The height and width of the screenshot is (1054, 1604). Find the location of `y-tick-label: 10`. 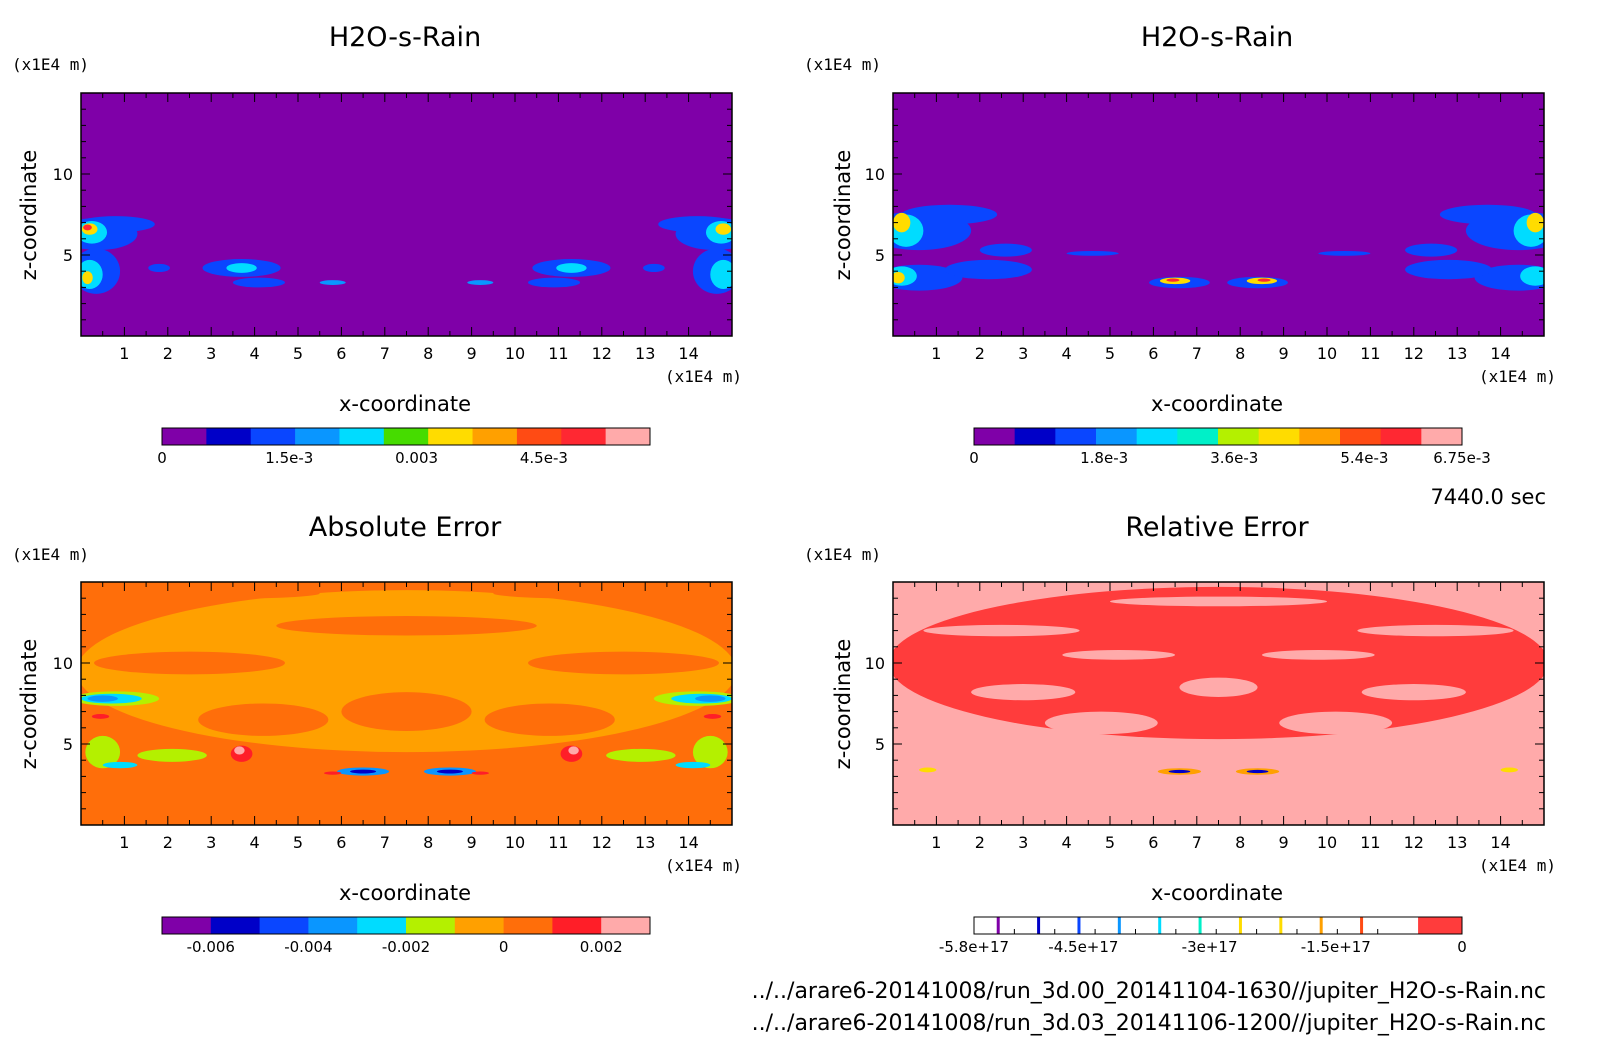

y-tick-label: 10 is located at coordinates (63, 663).